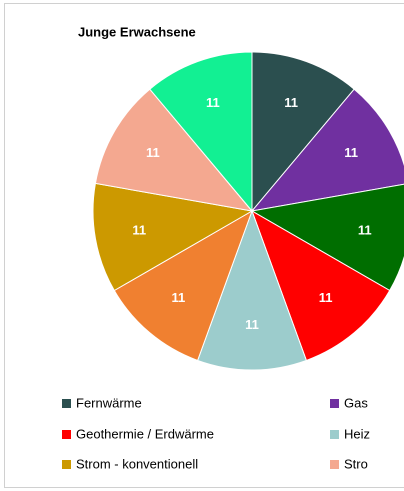  I want to click on legend-label: Fernwärme, so click(109, 402).